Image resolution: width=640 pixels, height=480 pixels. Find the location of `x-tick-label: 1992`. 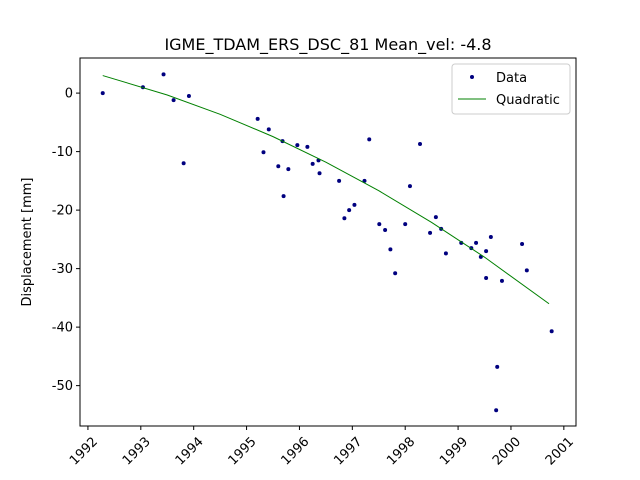

x-tick-label: 1992 is located at coordinates (84, 451).